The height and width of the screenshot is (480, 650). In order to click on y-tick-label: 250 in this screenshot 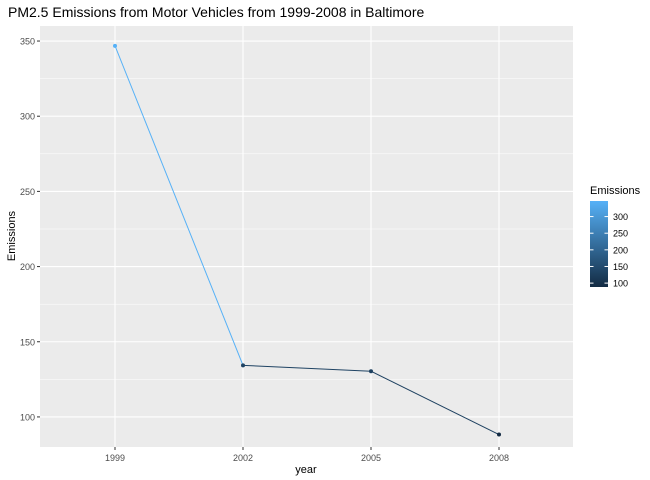, I will do `click(27, 192)`.